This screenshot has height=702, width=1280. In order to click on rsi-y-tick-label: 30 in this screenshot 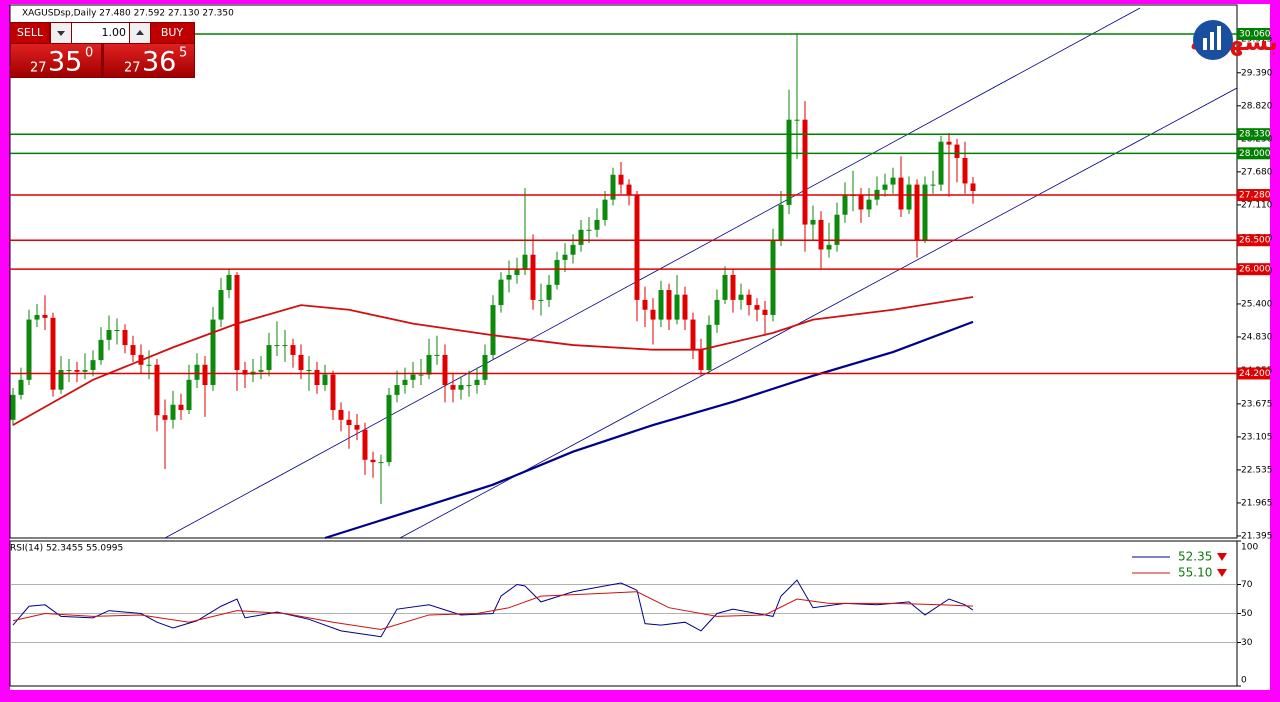, I will do `click(1247, 643)`.